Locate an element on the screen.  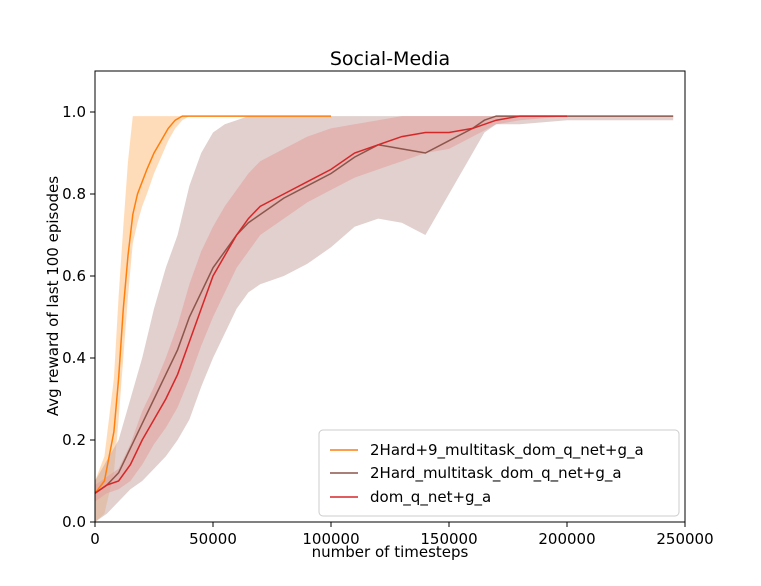
y-tick-label: 0.0 is located at coordinates (74, 522).